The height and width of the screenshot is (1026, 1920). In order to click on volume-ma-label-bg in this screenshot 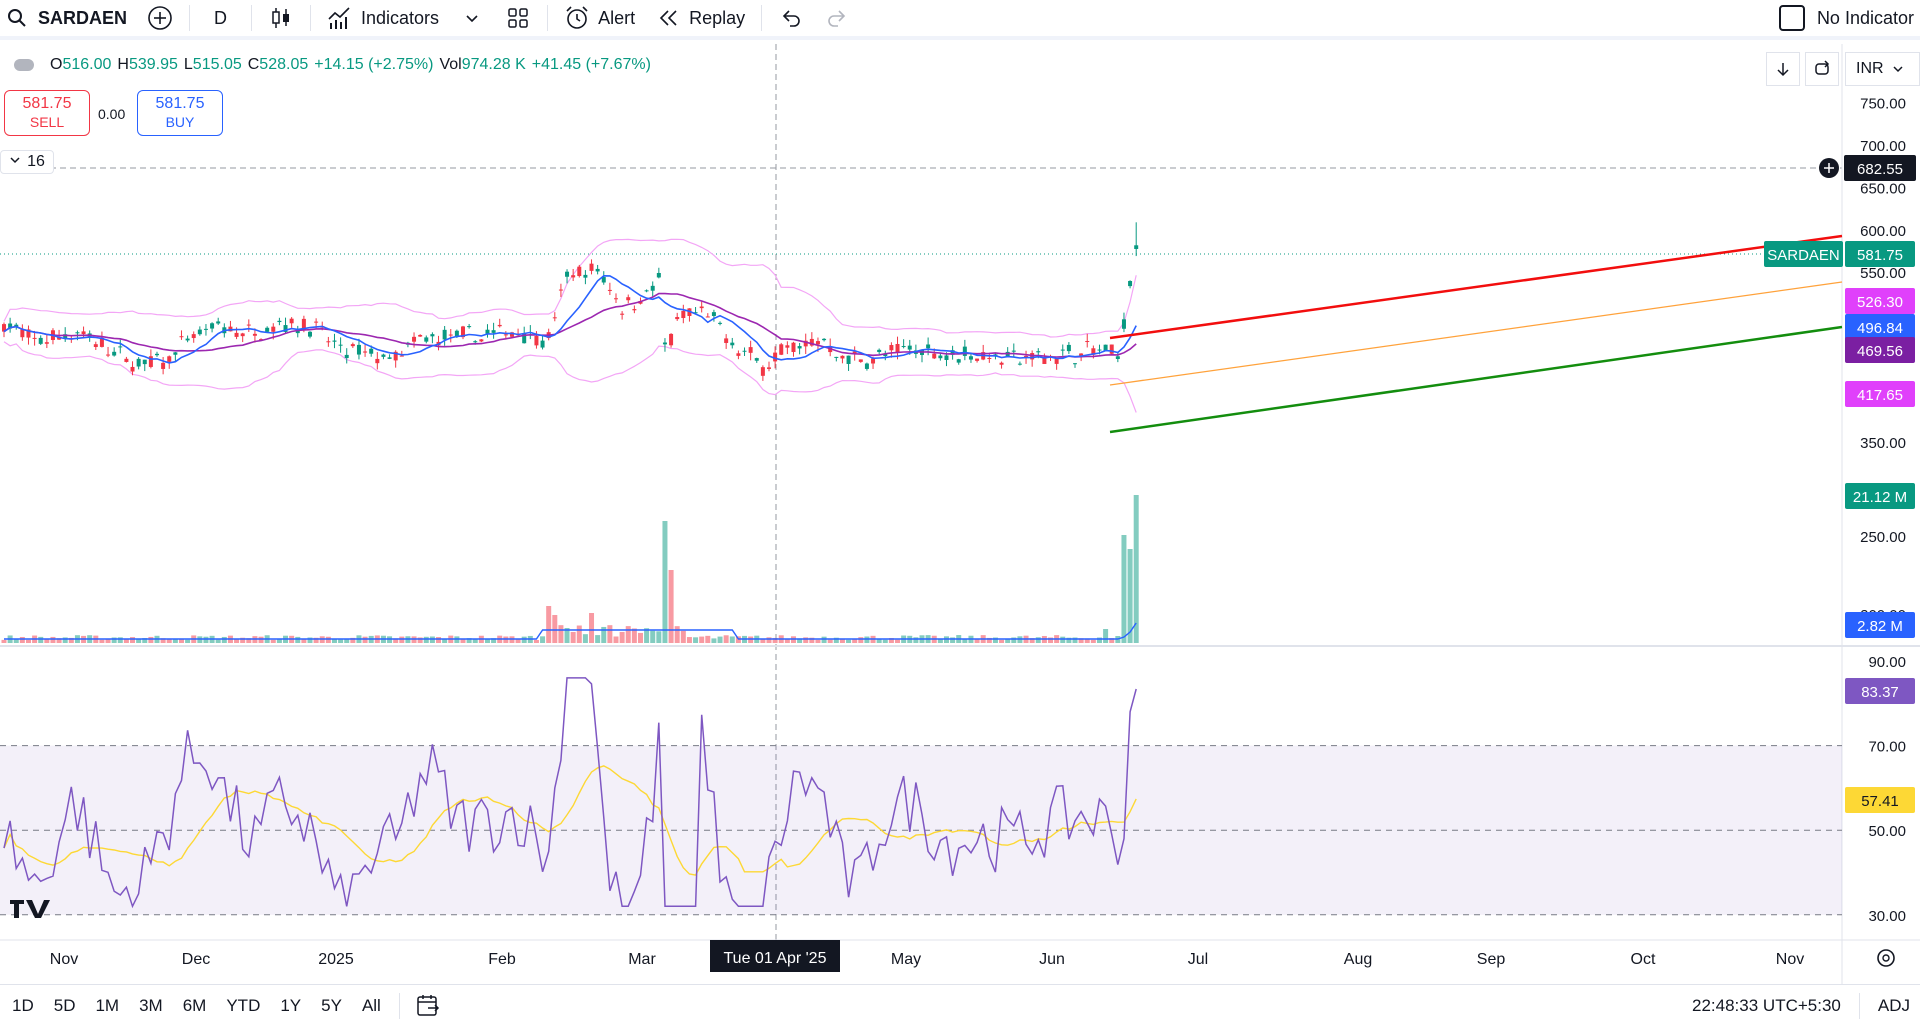, I will do `click(1880, 625)`.